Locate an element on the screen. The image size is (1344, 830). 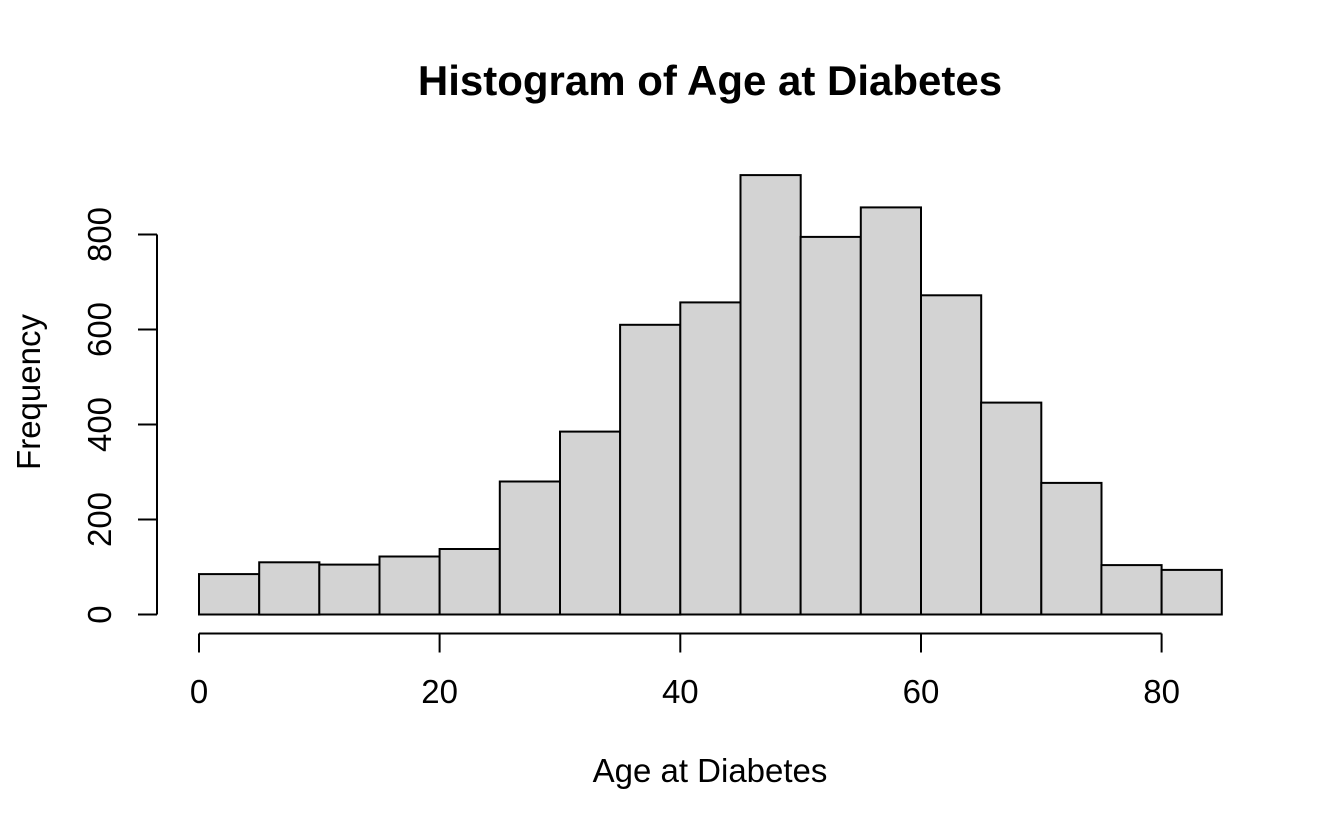
x-axis-label: Age at Diabetes is located at coordinates (710, 770).